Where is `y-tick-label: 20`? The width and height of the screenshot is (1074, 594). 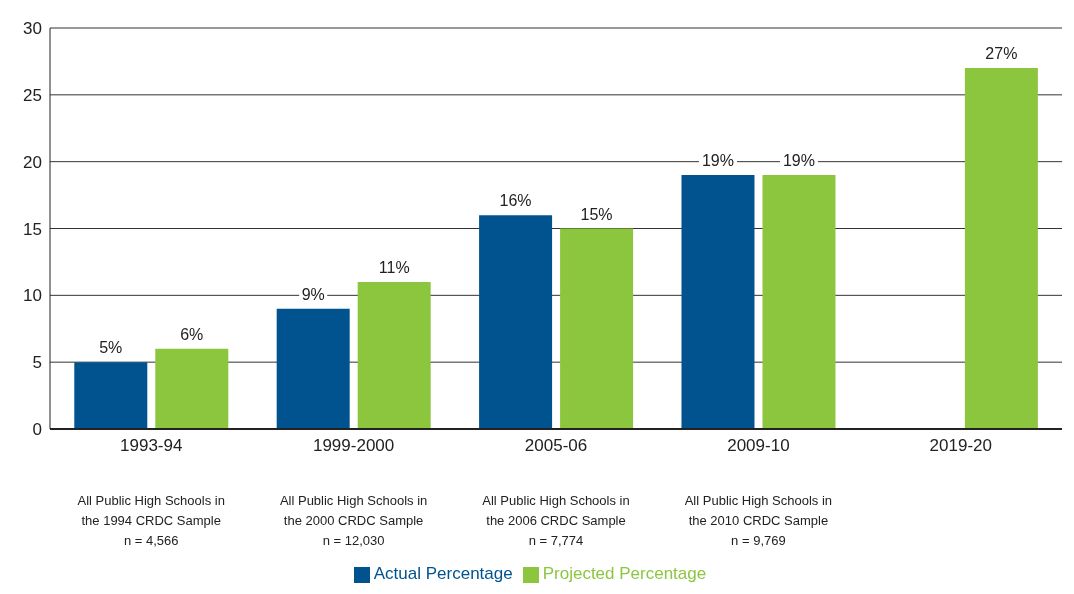 y-tick-label: 20 is located at coordinates (32, 162).